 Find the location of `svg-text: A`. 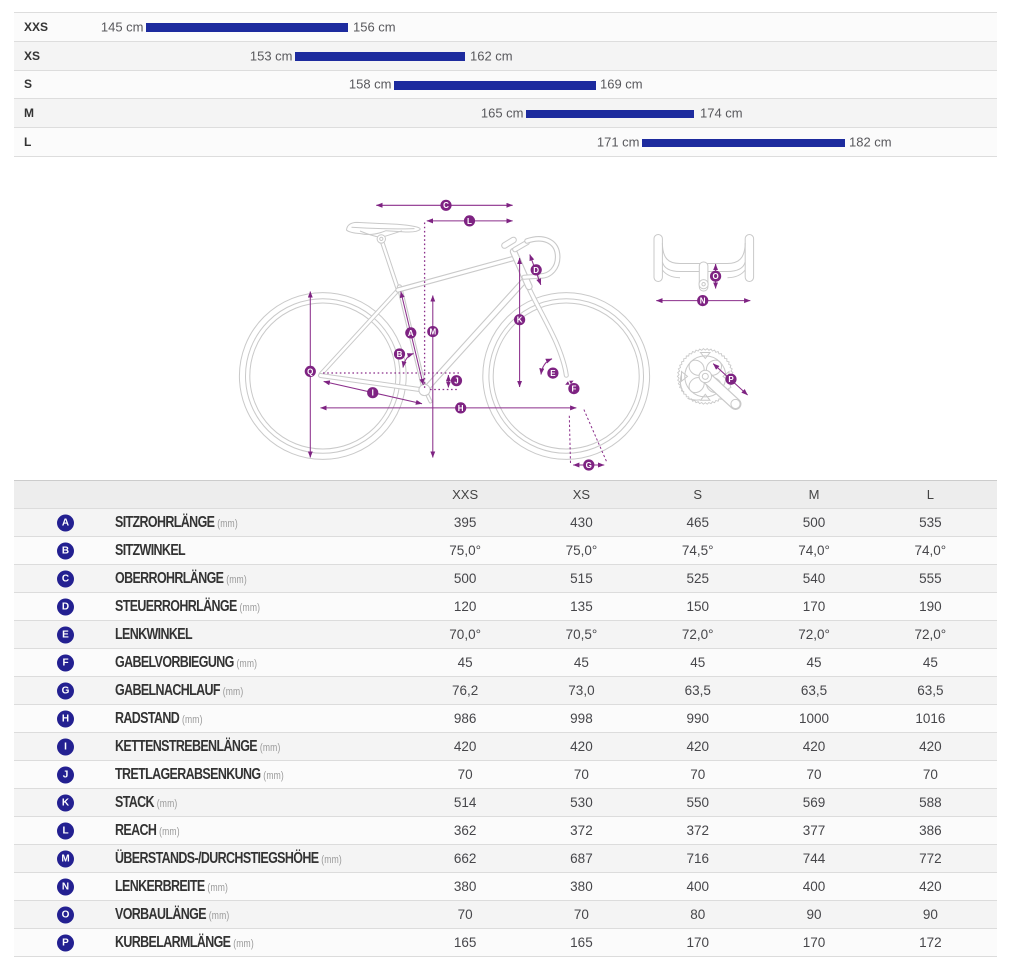

svg-text: A is located at coordinates (411, 333).